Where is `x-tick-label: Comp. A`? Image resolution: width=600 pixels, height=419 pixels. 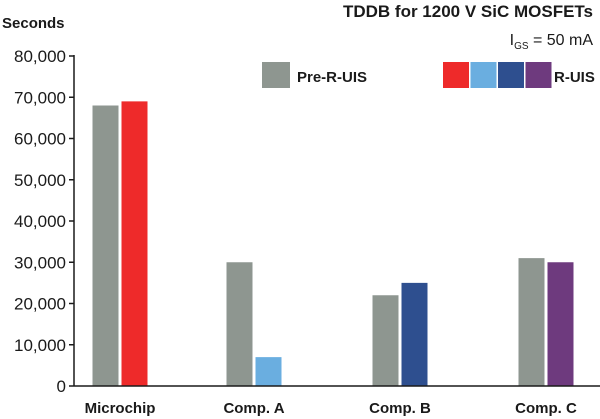 x-tick-label: Comp. A is located at coordinates (253, 408).